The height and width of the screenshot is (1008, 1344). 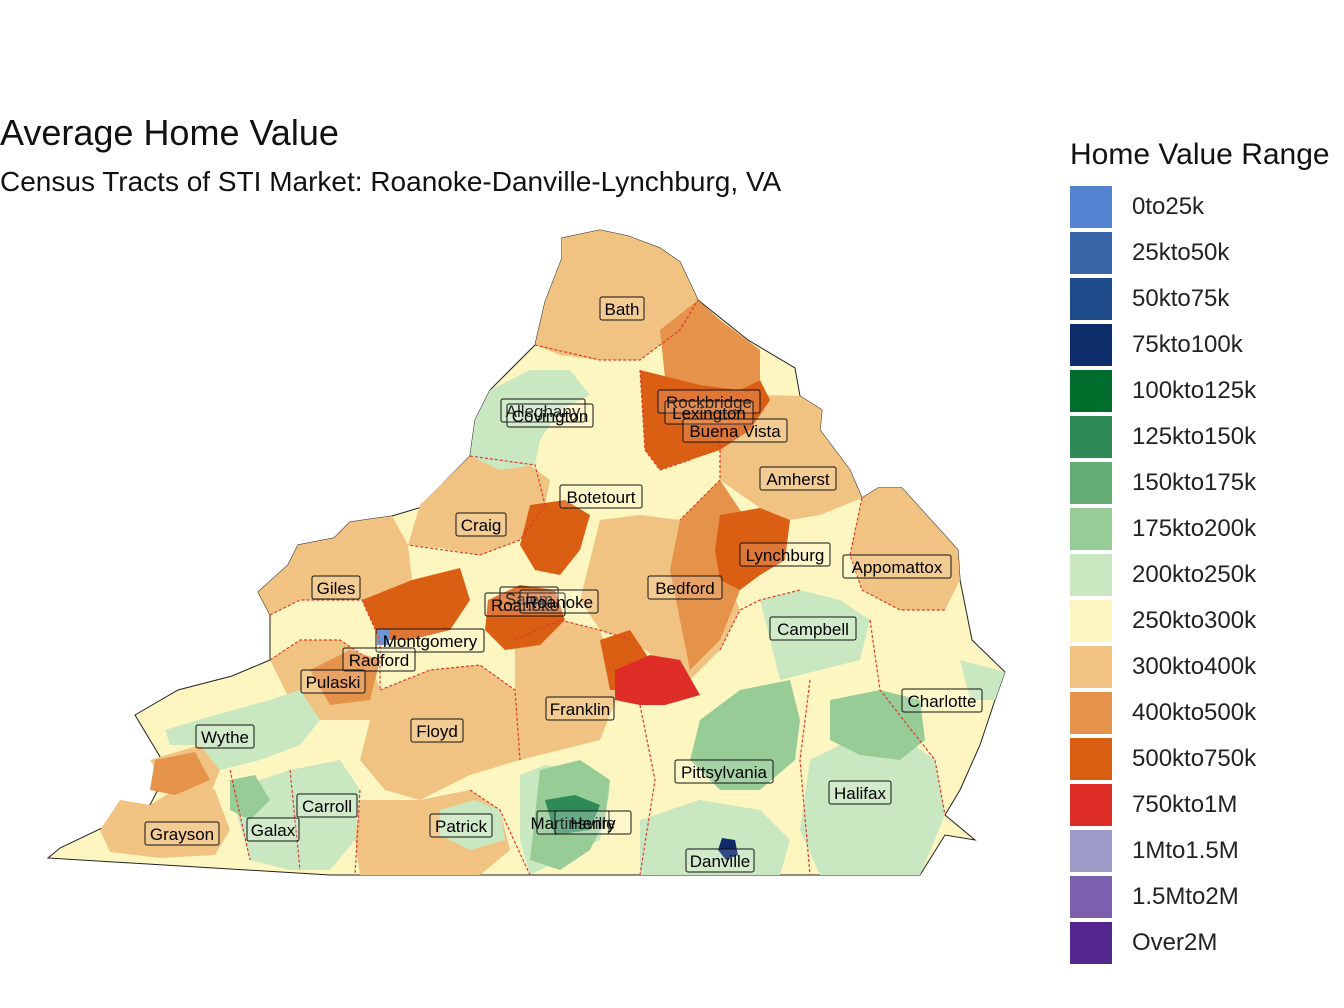 What do you see at coordinates (580, 708) in the screenshot?
I see `franklin-label: Franklin` at bounding box center [580, 708].